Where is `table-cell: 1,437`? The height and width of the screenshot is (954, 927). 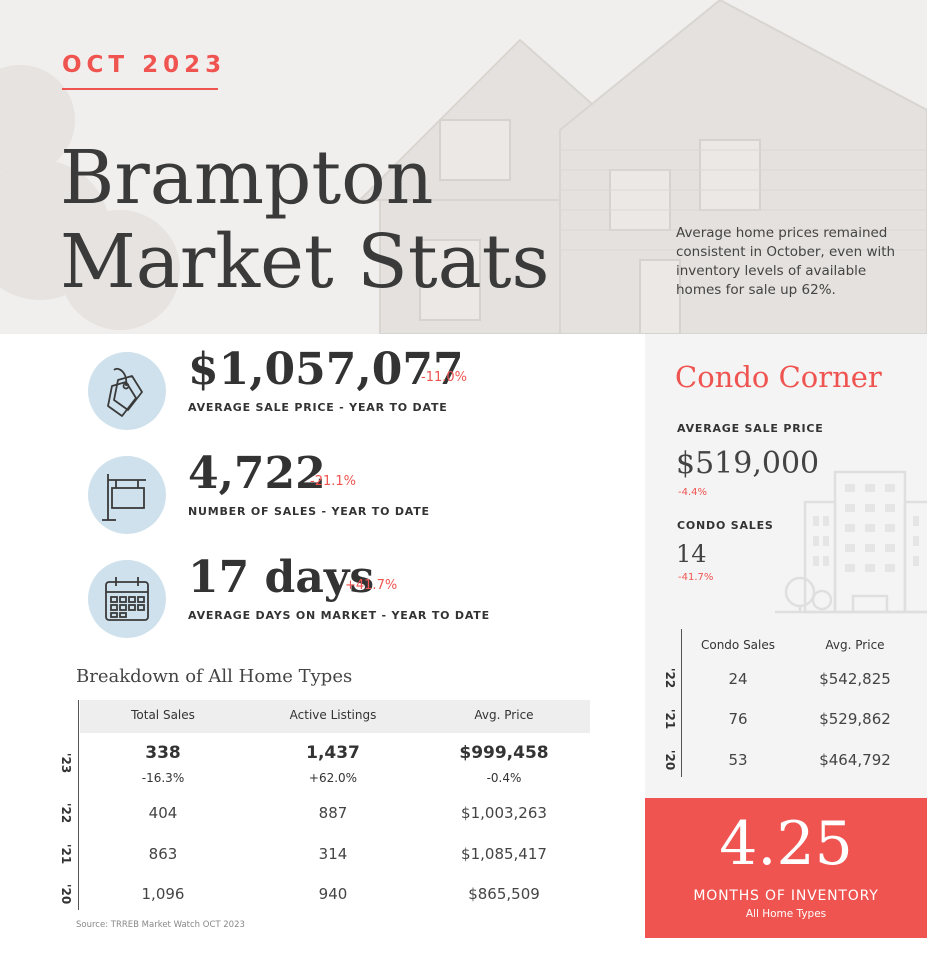 table-cell: 1,437 is located at coordinates (333, 753).